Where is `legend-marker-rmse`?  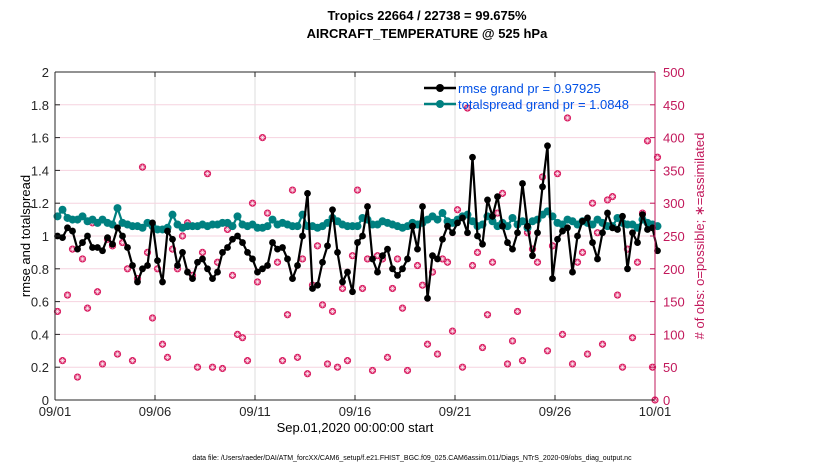 legend-marker-rmse is located at coordinates (440, 88).